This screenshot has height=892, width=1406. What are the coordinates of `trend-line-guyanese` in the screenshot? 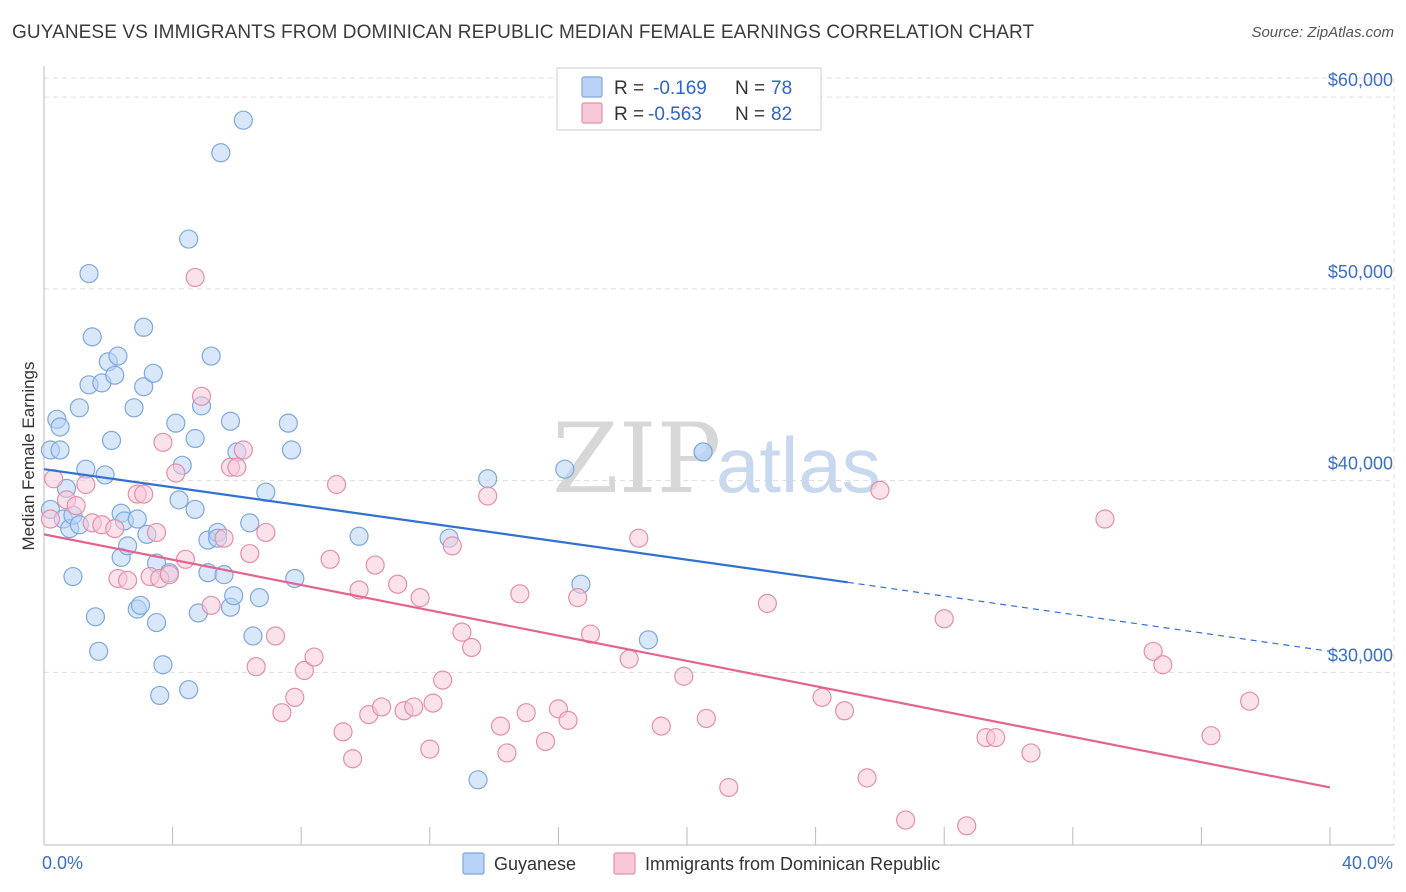 It's located at (445, 526).